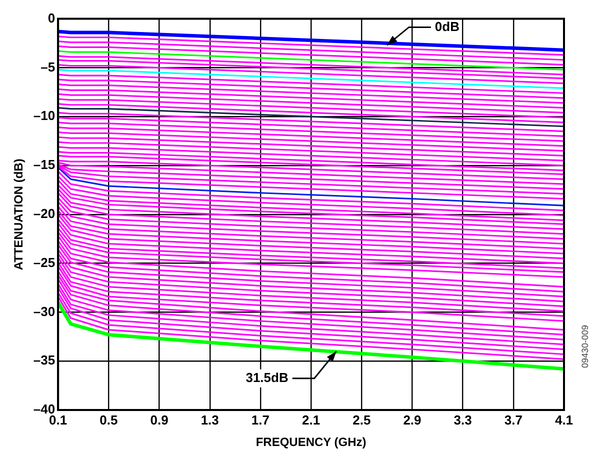 This screenshot has width=602, height=454. What do you see at coordinates (585, 346) in the screenshot?
I see `text: 09430-009` at bounding box center [585, 346].